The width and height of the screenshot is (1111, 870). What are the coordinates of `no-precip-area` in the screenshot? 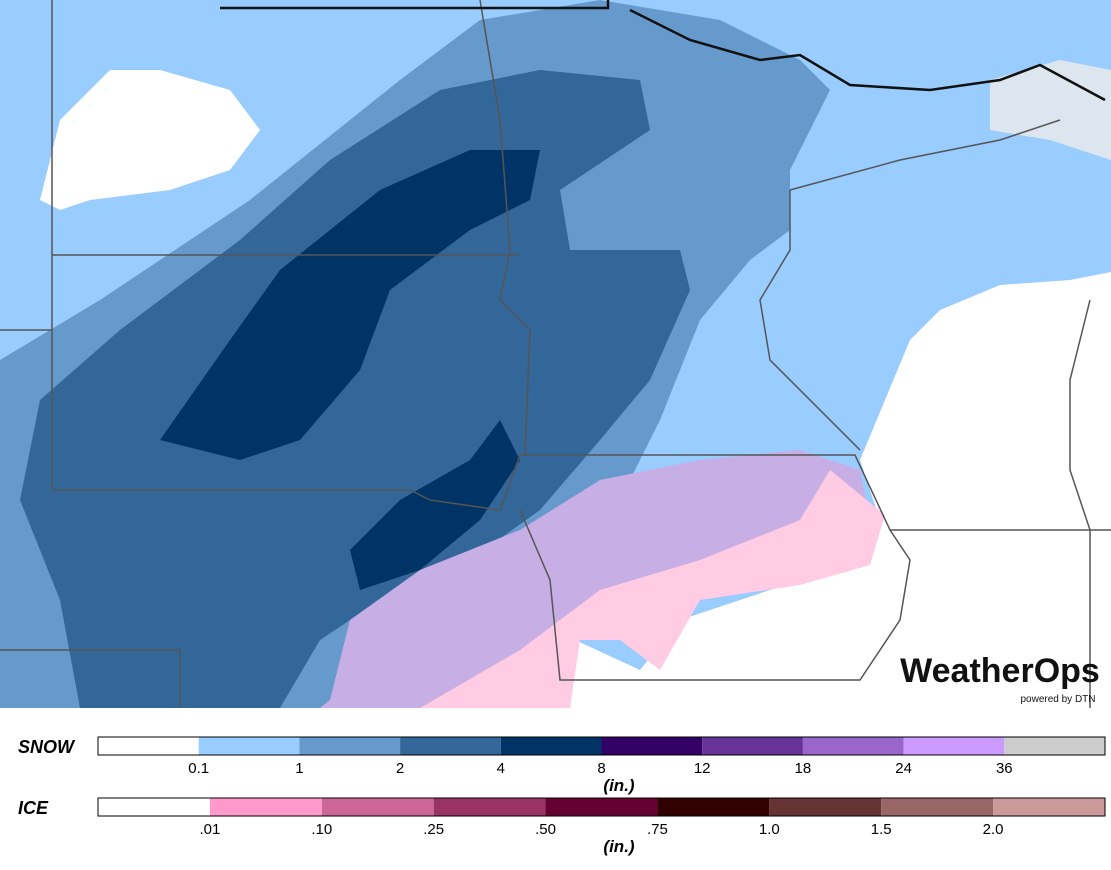 It's located at (150, 140).